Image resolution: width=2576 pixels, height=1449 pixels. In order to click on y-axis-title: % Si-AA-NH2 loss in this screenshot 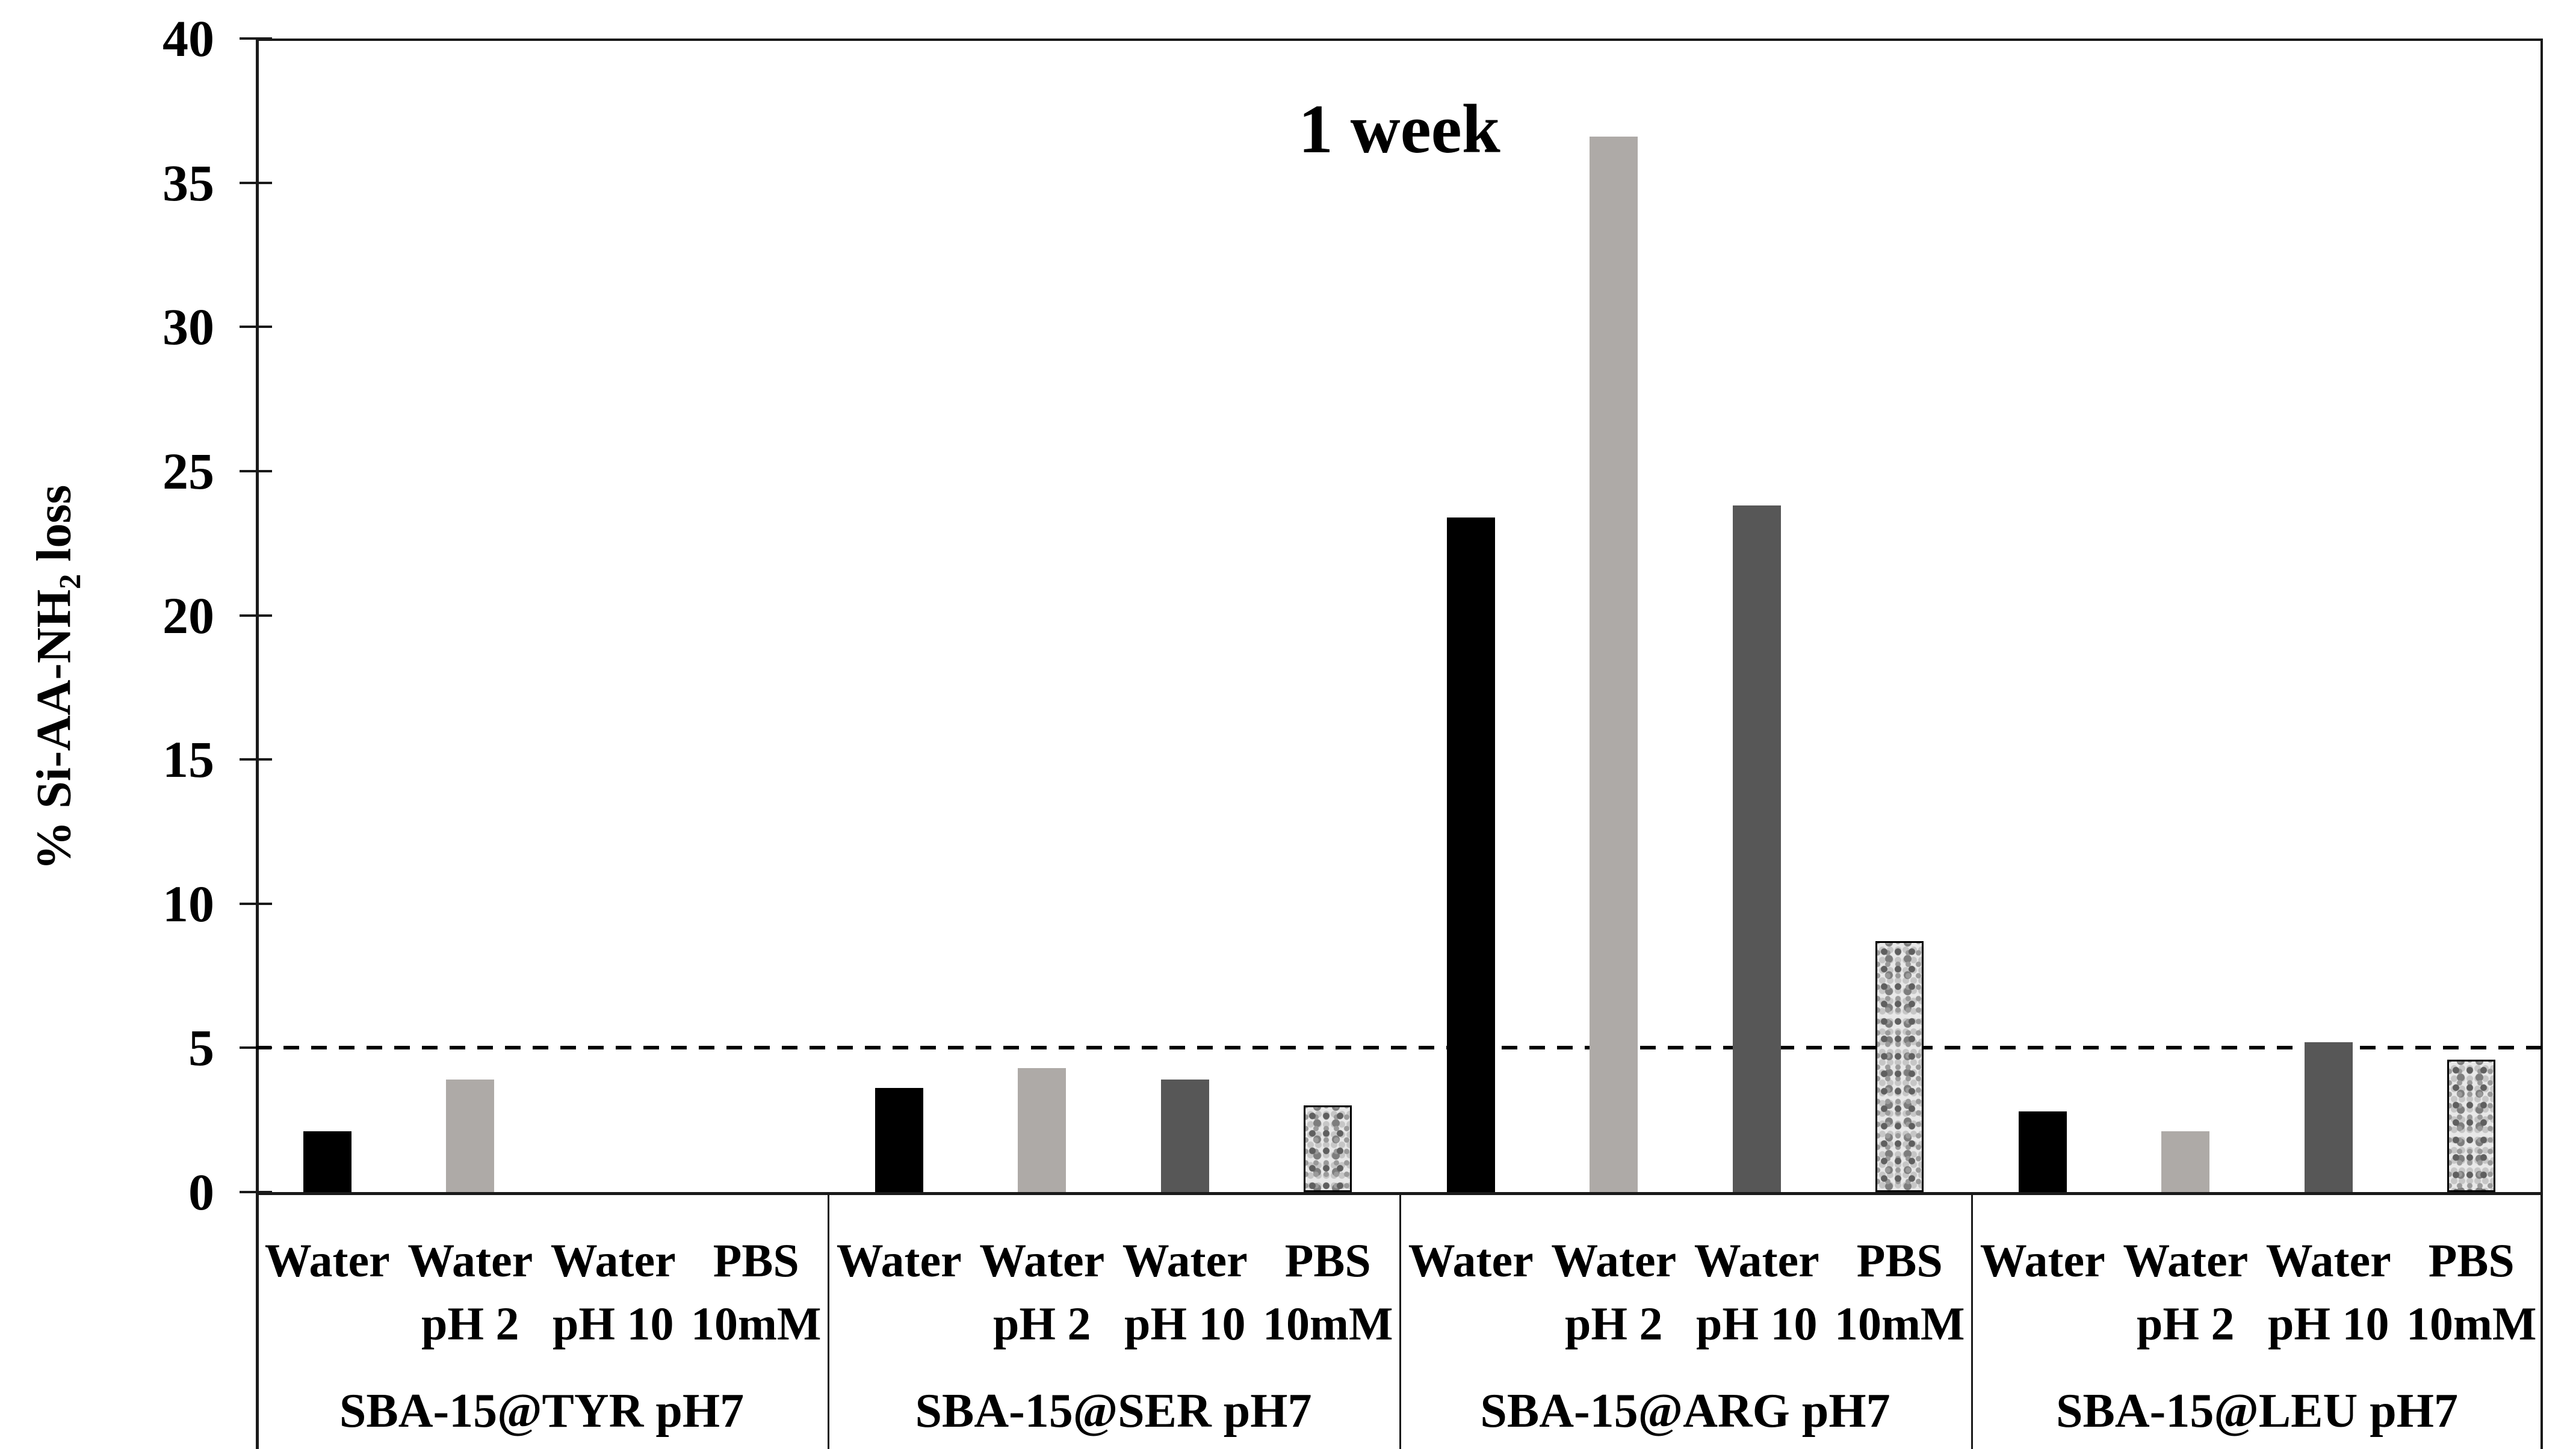, I will do `click(56, 677)`.